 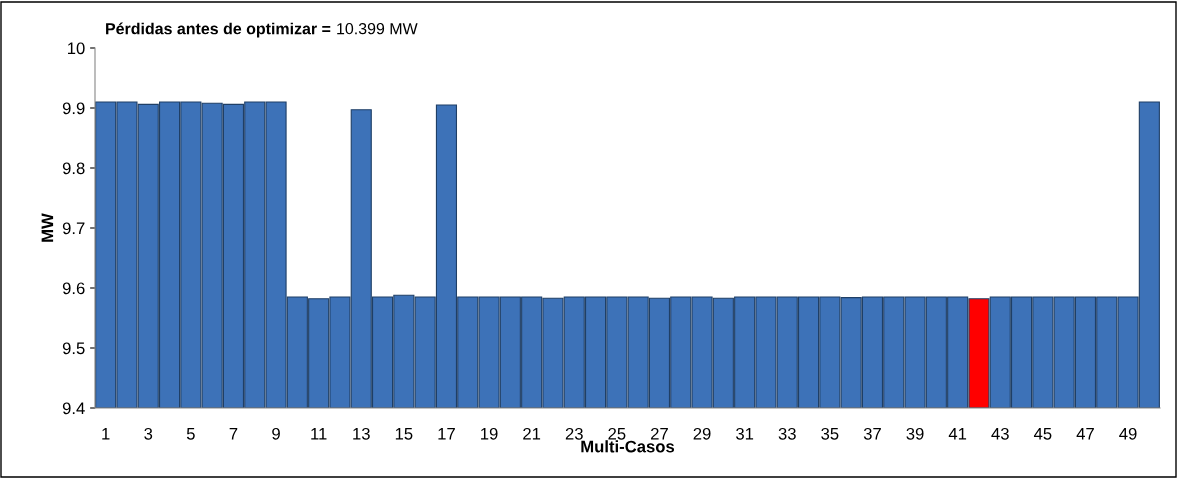 What do you see at coordinates (702, 433) in the screenshot?
I see `x-tick-label: 29` at bounding box center [702, 433].